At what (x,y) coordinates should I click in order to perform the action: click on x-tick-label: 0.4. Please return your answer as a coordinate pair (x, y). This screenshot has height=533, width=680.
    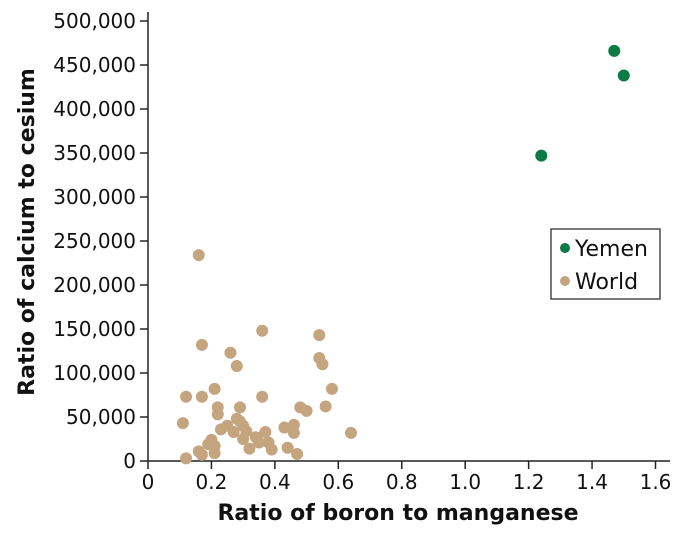
    Looking at the image, I should click on (275, 482).